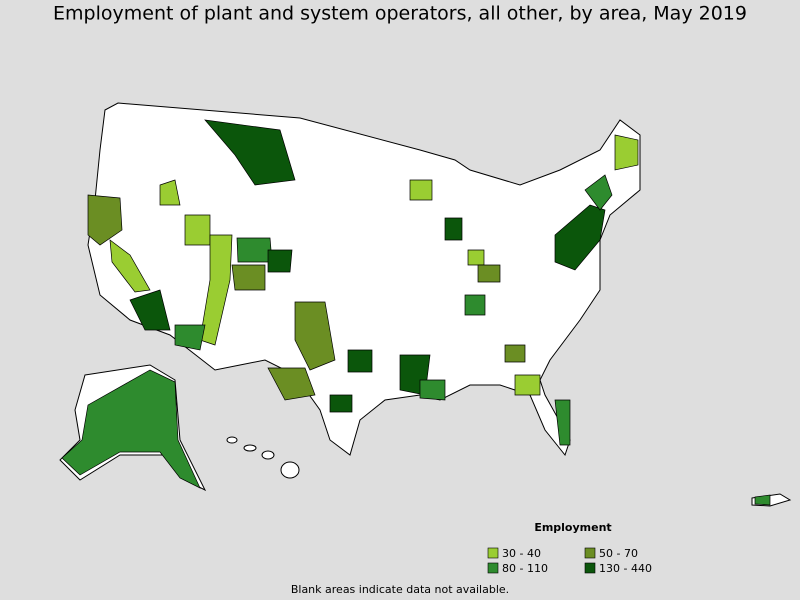 The image size is (800, 600). I want to click on legend-label: 80 - 110, so click(525, 568).